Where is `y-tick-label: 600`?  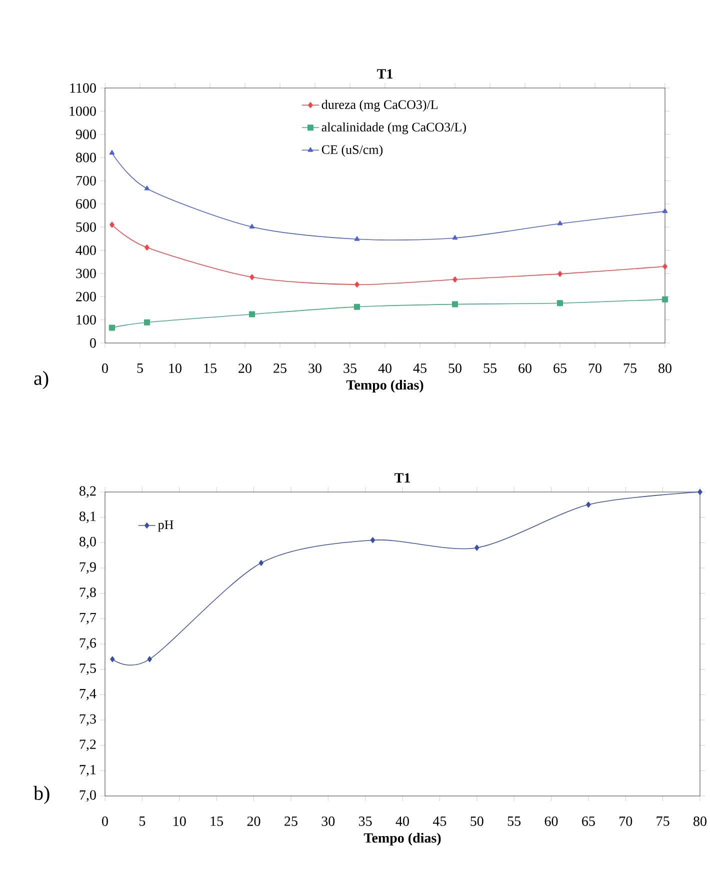 y-tick-label: 600 is located at coordinates (86, 204).